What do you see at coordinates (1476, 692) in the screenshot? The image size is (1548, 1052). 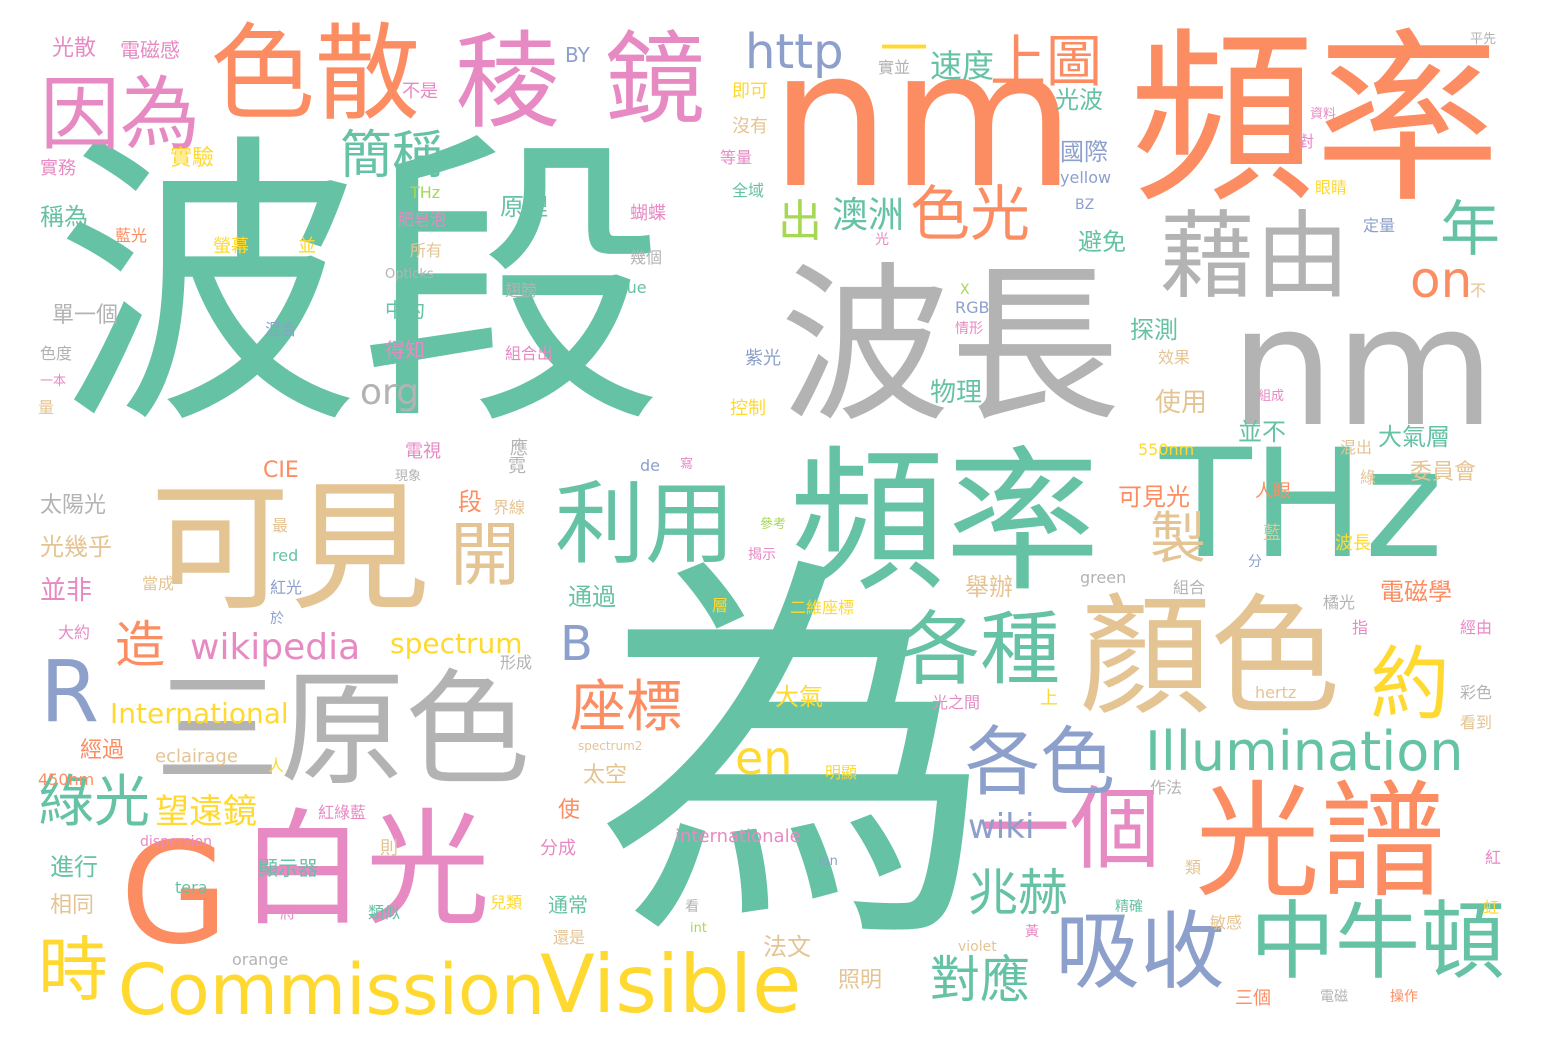 I see `word: 彩色` at bounding box center [1476, 692].